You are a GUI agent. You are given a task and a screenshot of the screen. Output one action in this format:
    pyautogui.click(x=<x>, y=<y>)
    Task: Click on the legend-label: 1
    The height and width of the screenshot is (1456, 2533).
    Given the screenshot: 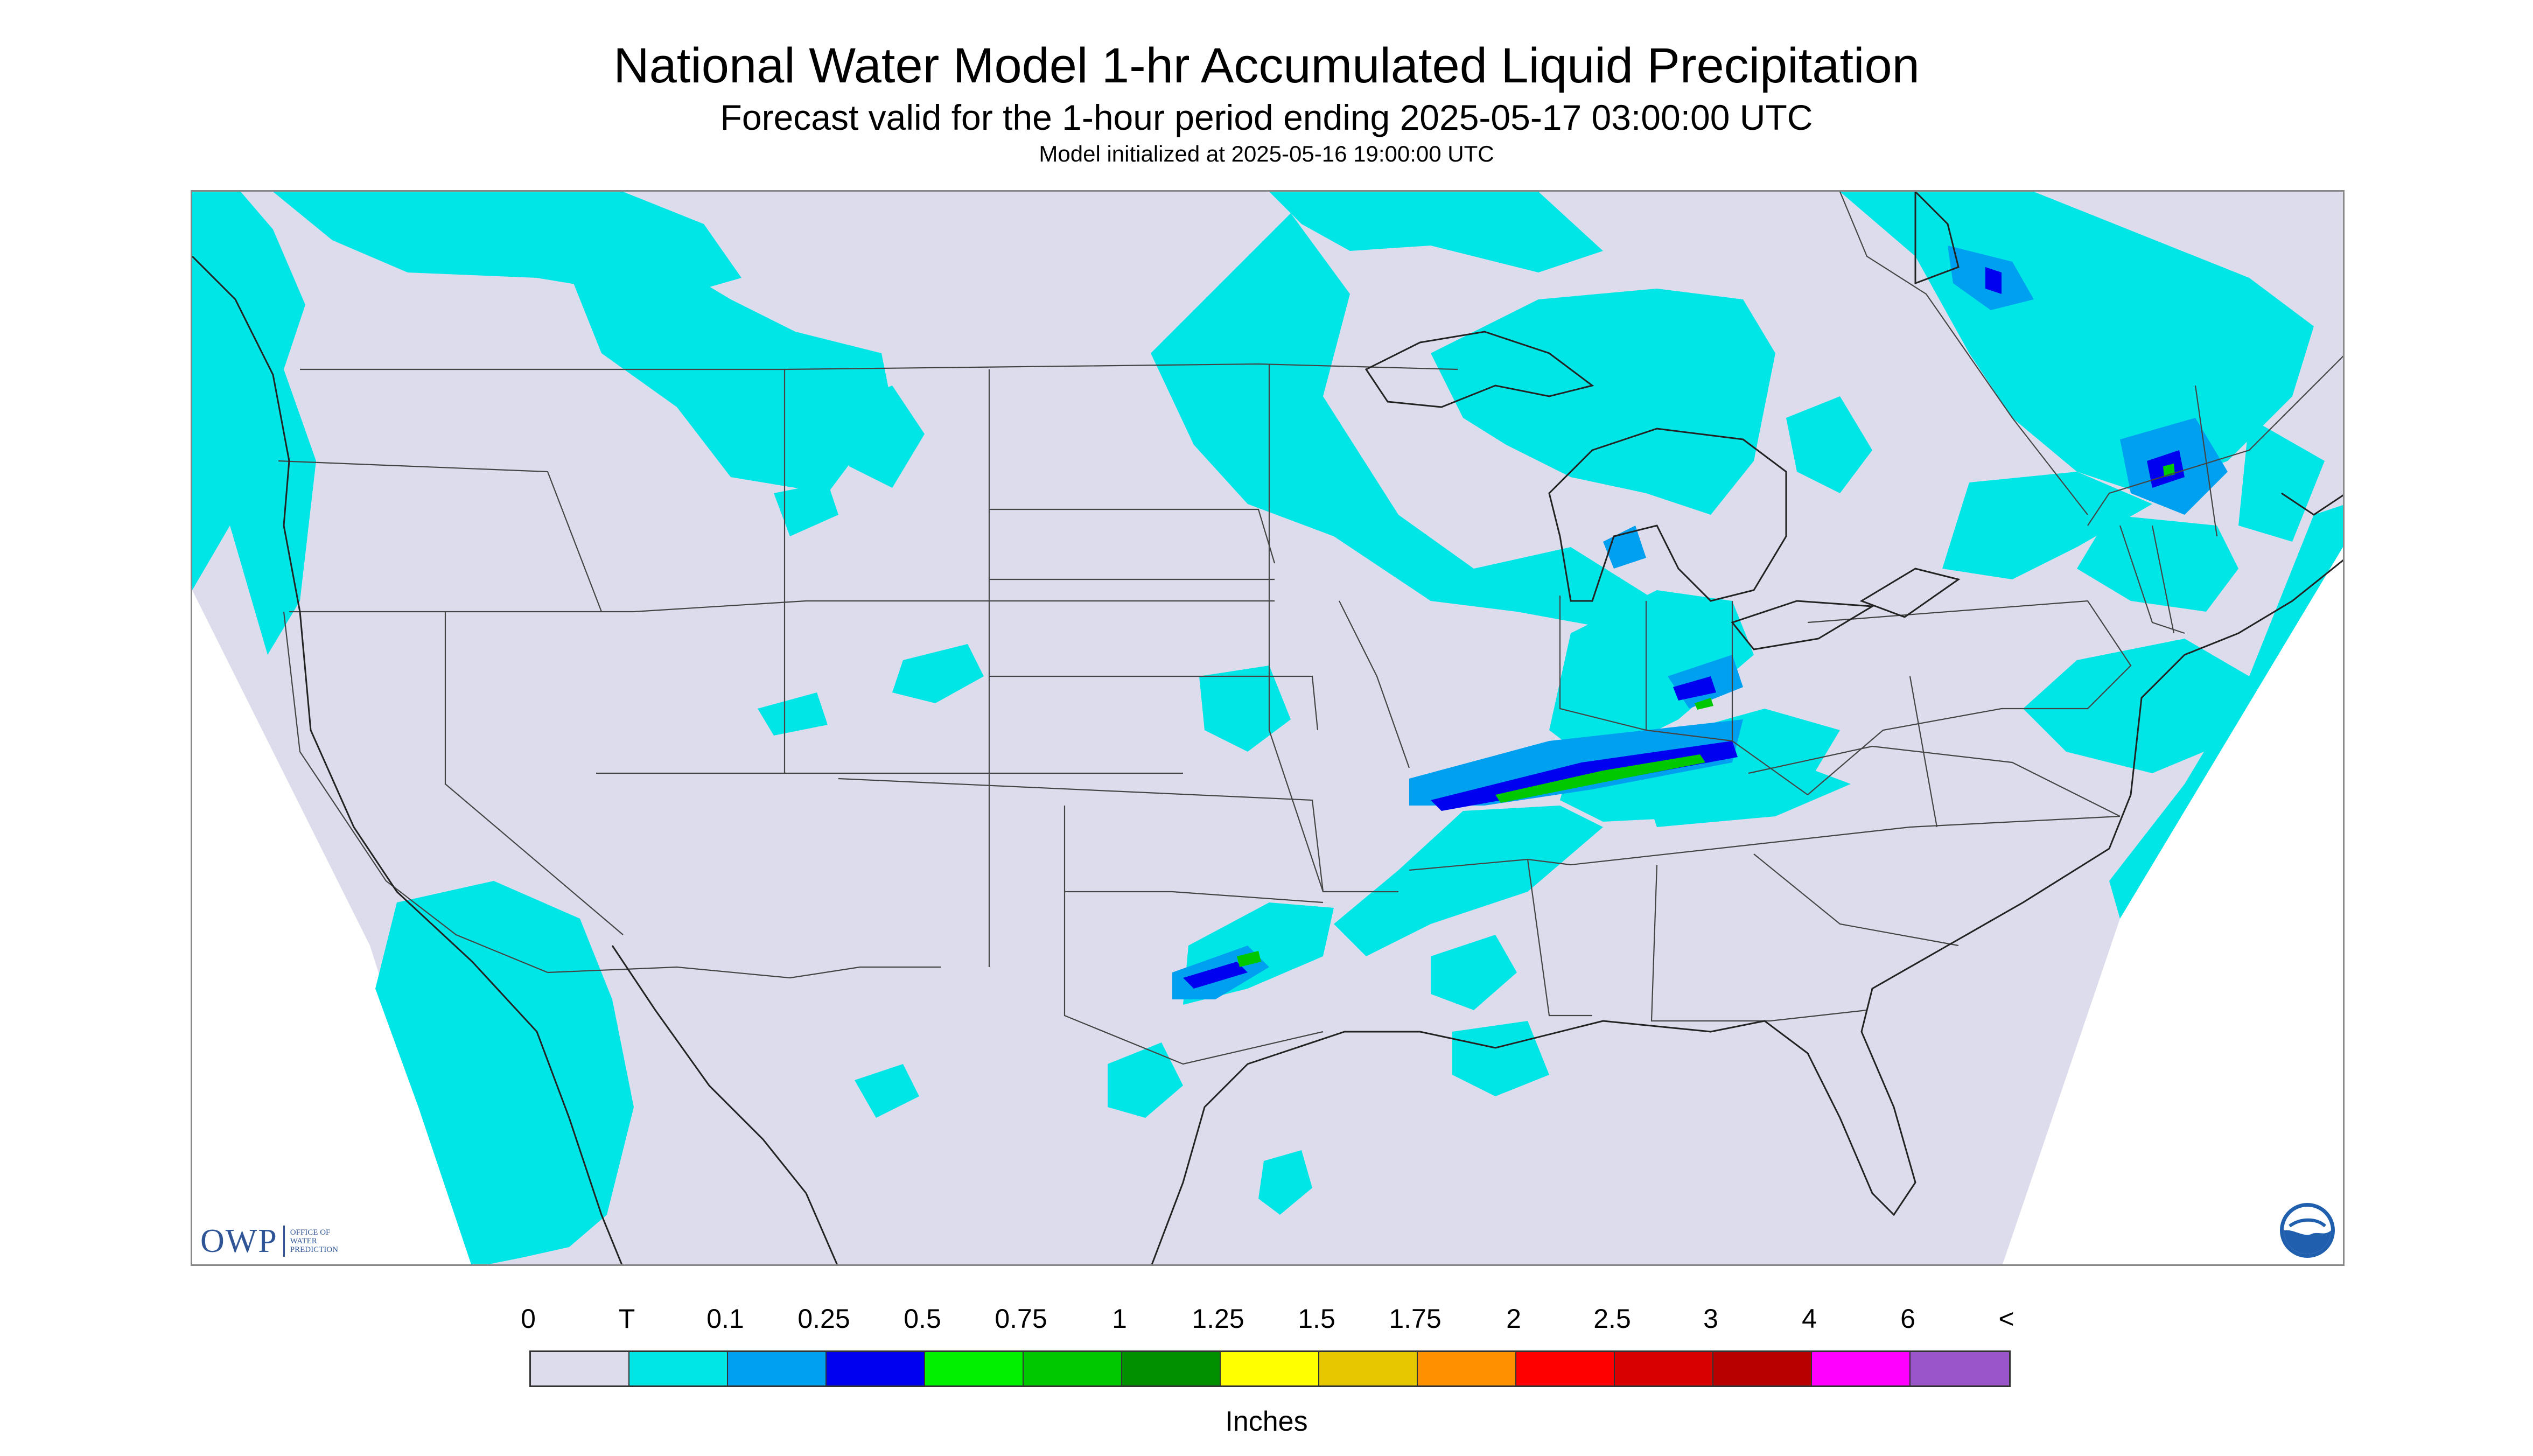 What is the action you would take?
    pyautogui.click(x=1120, y=1319)
    